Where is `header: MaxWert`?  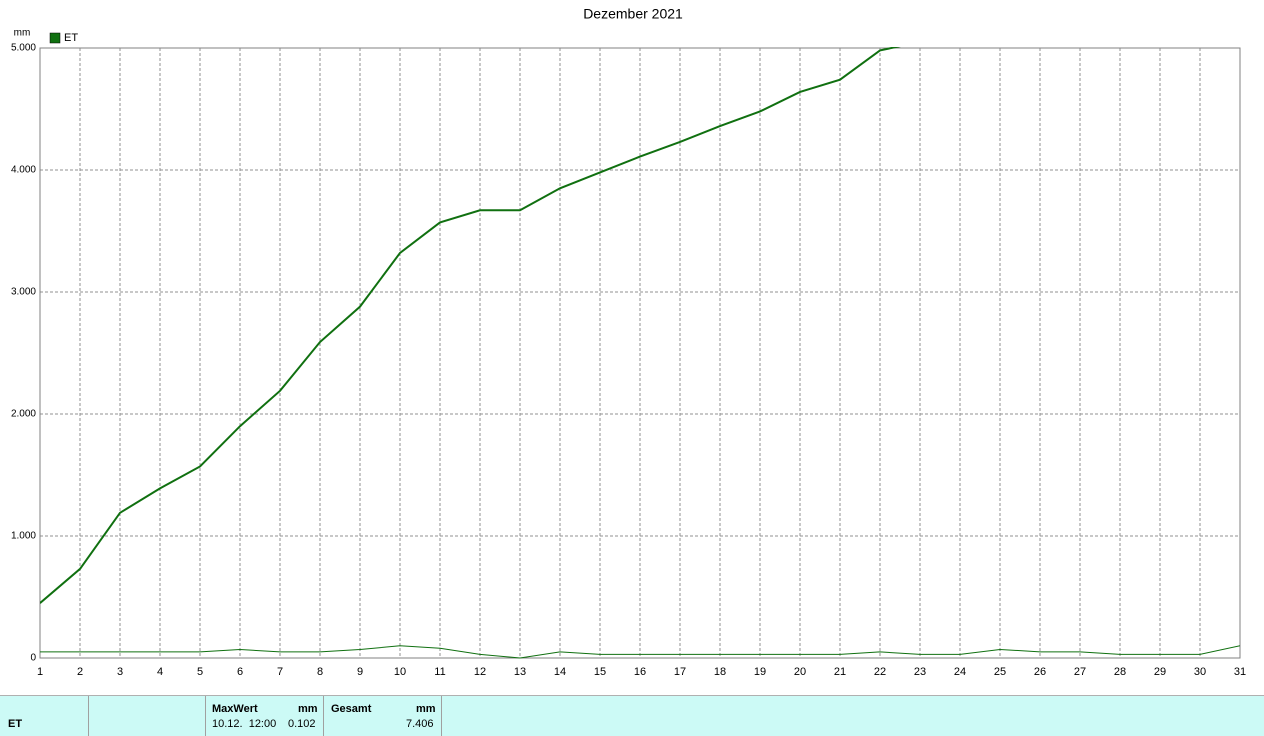 header: MaxWert is located at coordinates (235, 709).